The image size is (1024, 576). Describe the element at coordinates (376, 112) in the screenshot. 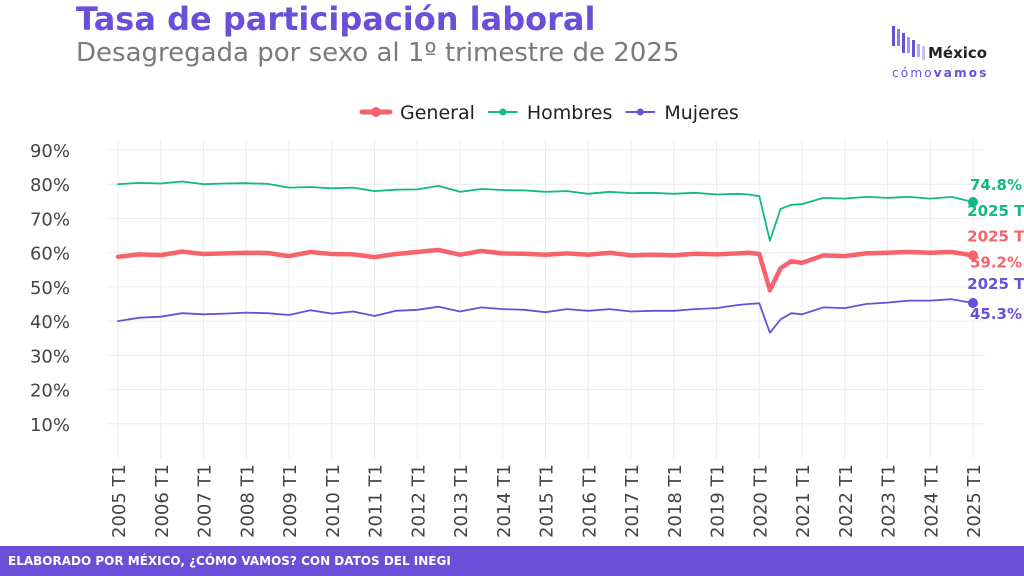

I see `legend-marker-general` at that location.